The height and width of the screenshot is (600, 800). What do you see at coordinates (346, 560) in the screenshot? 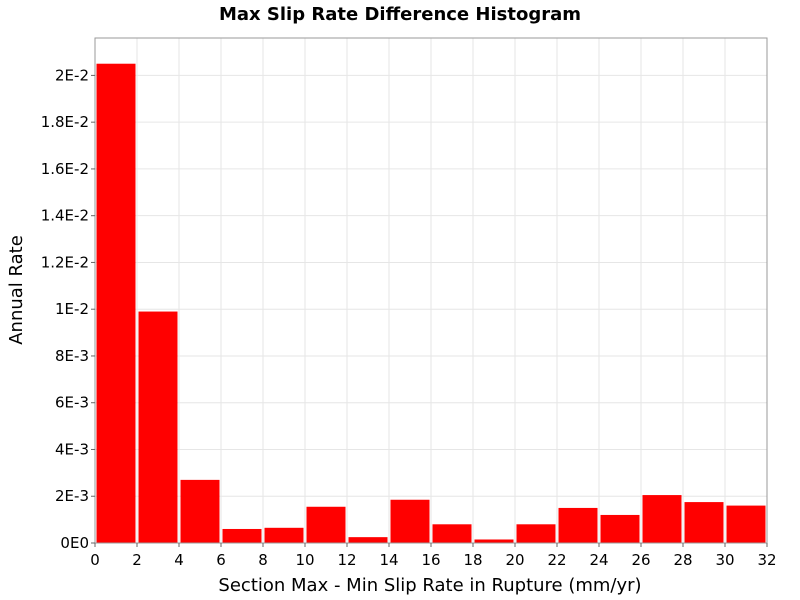
I see `x-tick-label: 12` at bounding box center [346, 560].